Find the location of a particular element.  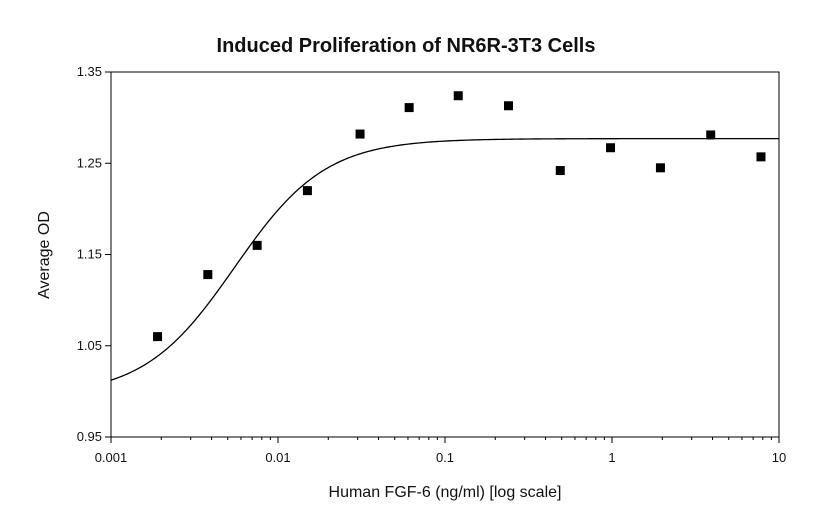

x-axis-label: Human FGF-6 (ng/ml) [log scale] is located at coordinates (445, 492).